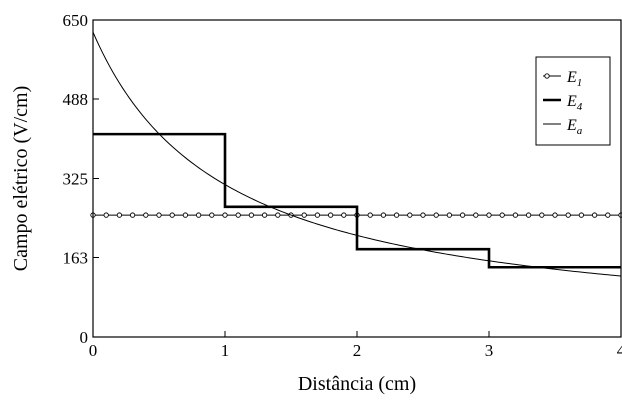 This screenshot has width=622, height=402. What do you see at coordinates (21, 179) in the screenshot?
I see `y-axis-label: Campo elétrico (V/cm)` at bounding box center [21, 179].